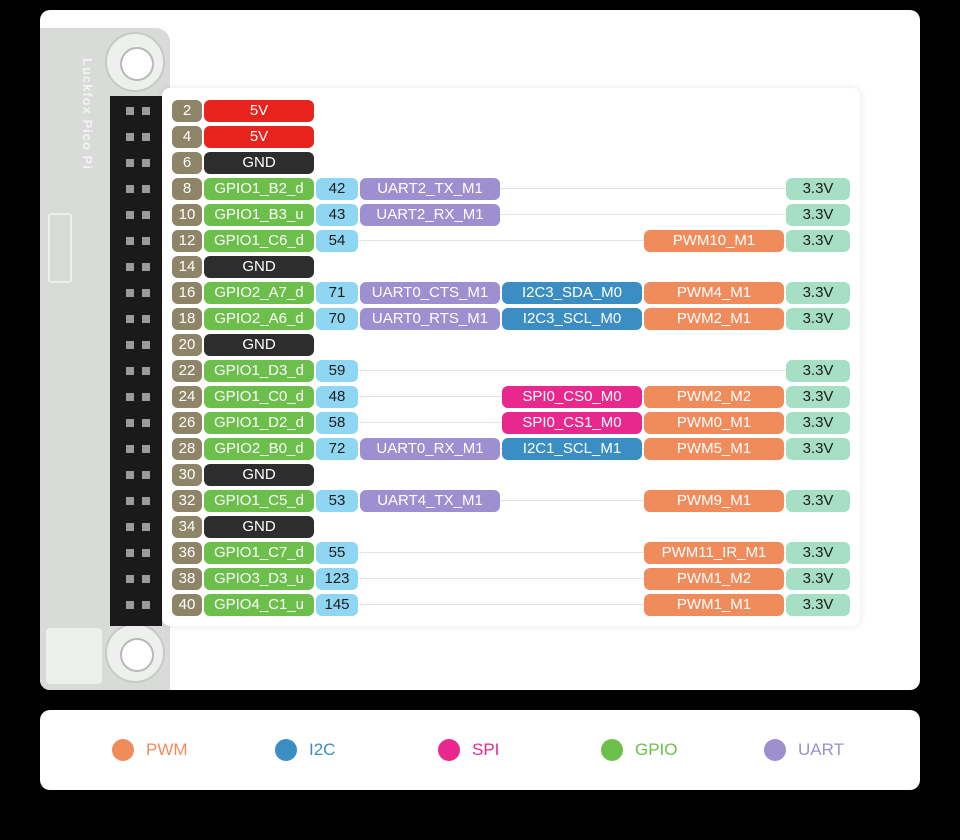 This screenshot has height=840, width=960. I want to click on pwm-function: PWM1_M2, so click(714, 579).